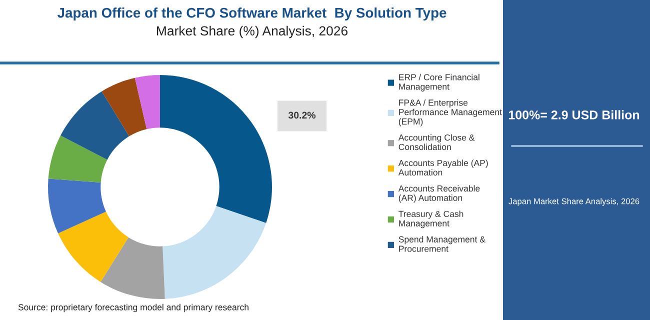 Image resolution: width=650 pixels, height=320 pixels. I want to click on data-label: 30.2%, so click(302, 115).